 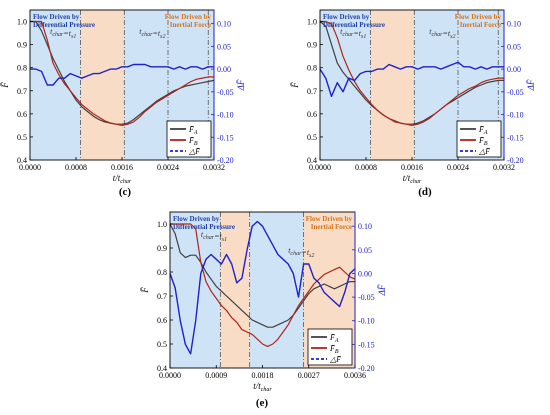 What do you see at coordinates (263, 375) in the screenshot?
I see `x-tick-label: 0.0018` at bounding box center [263, 375].